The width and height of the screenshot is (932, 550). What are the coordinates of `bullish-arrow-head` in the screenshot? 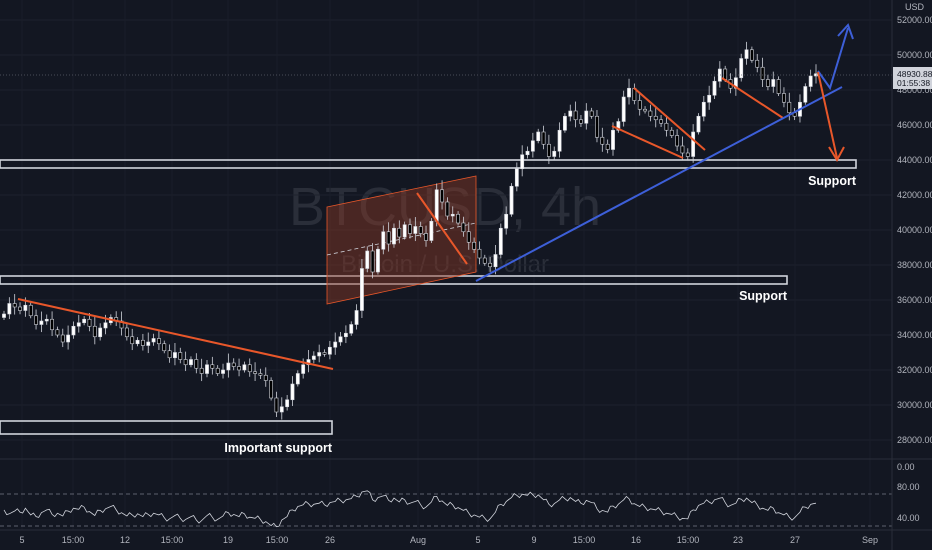 It's located at (845, 31).